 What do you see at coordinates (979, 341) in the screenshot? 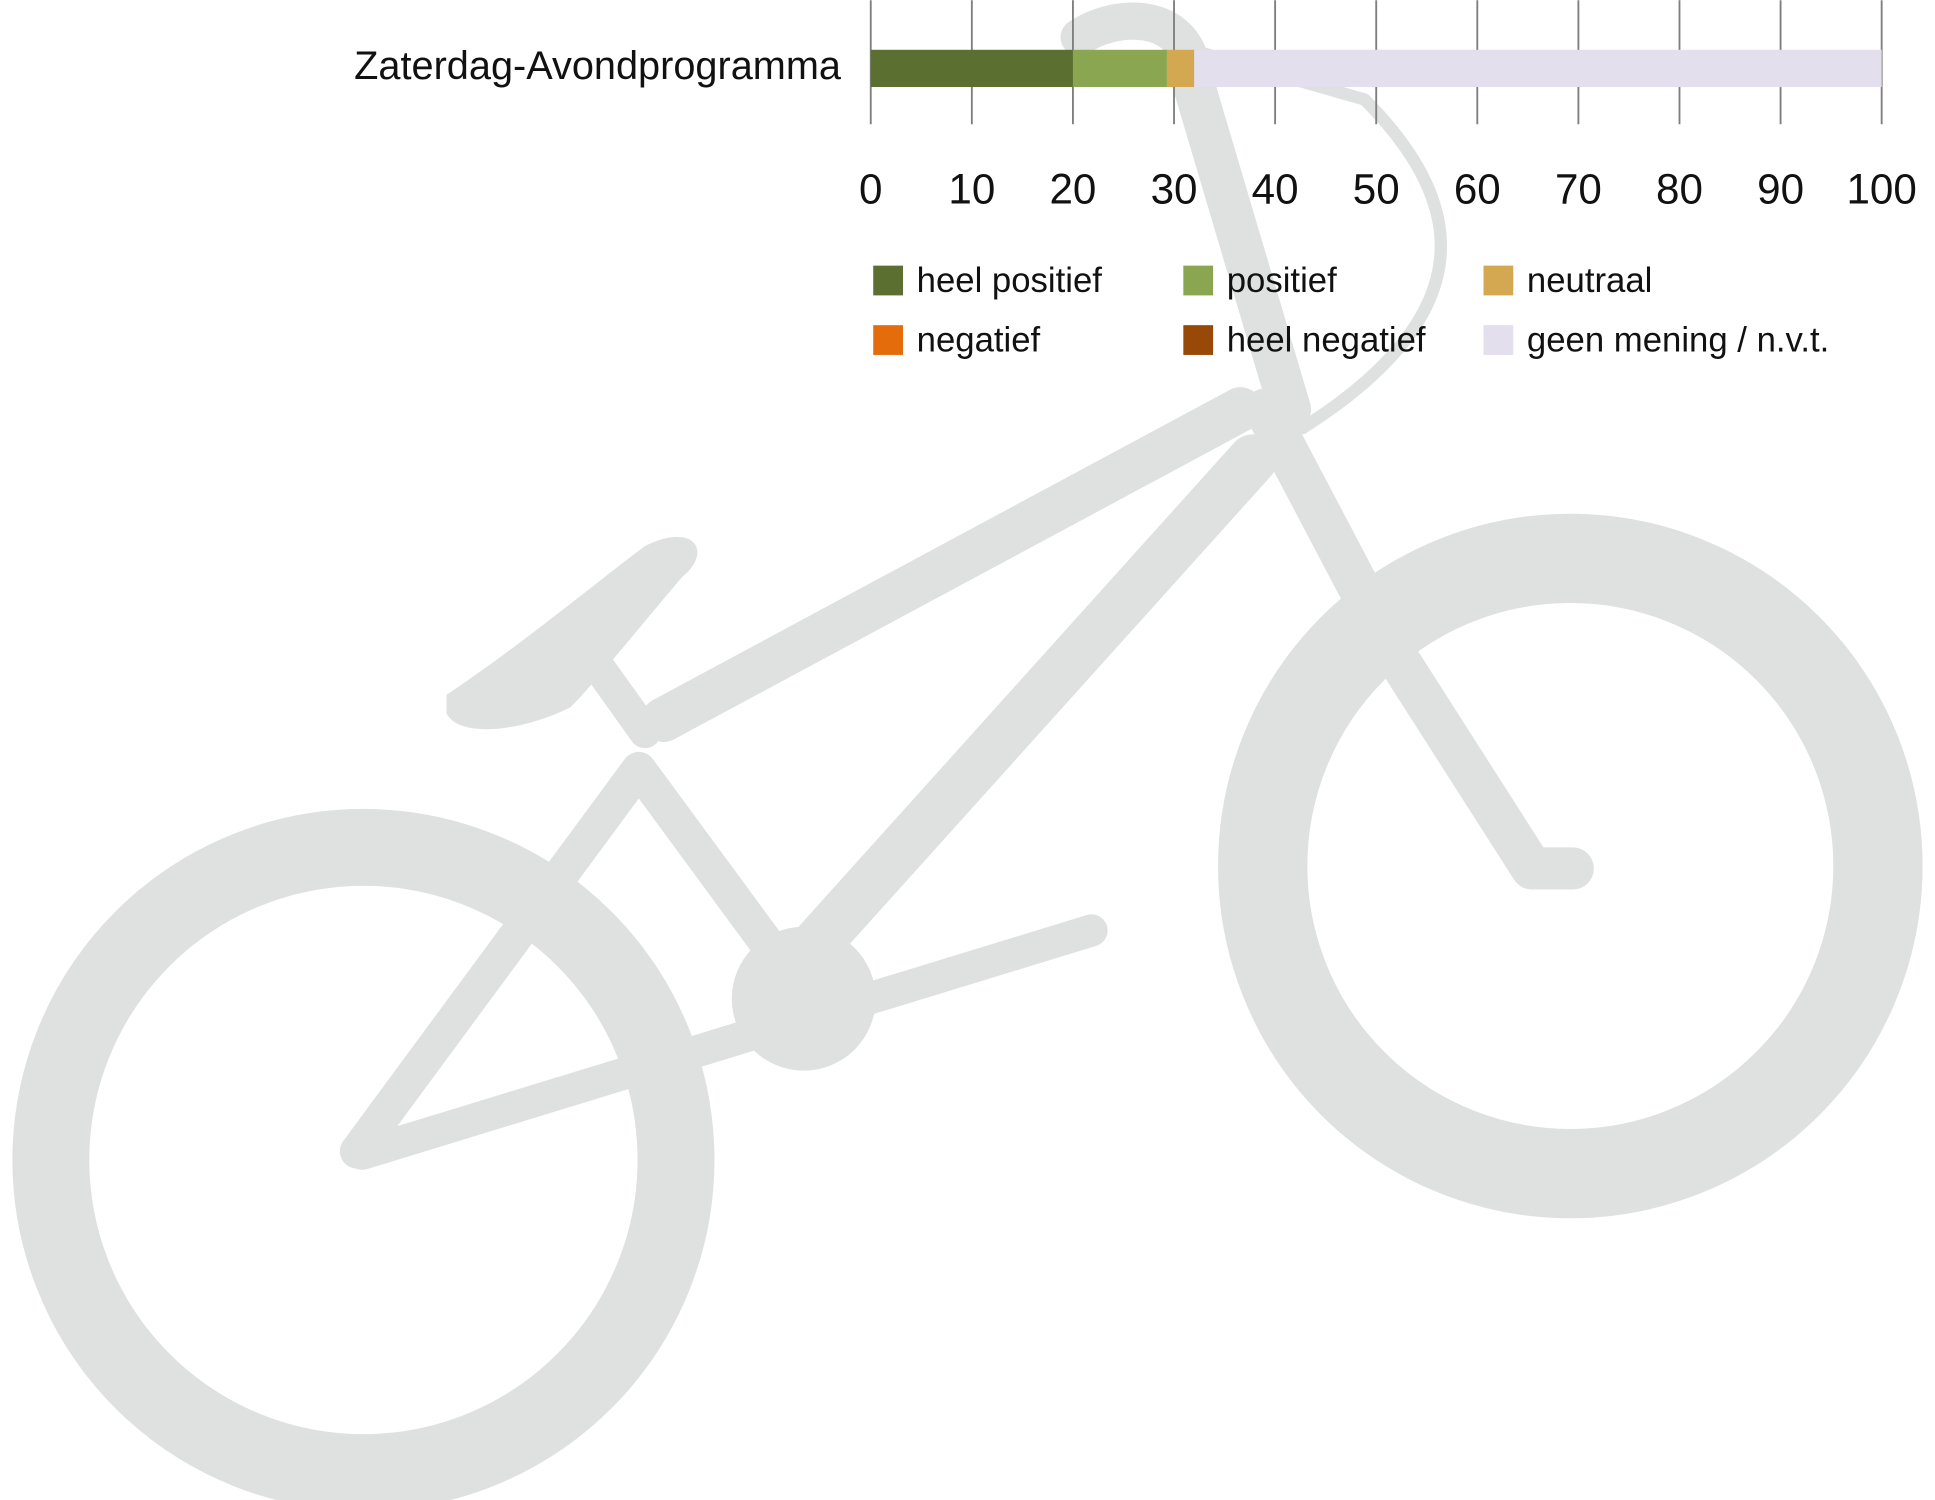
I see `legend-label: negatief` at bounding box center [979, 341].